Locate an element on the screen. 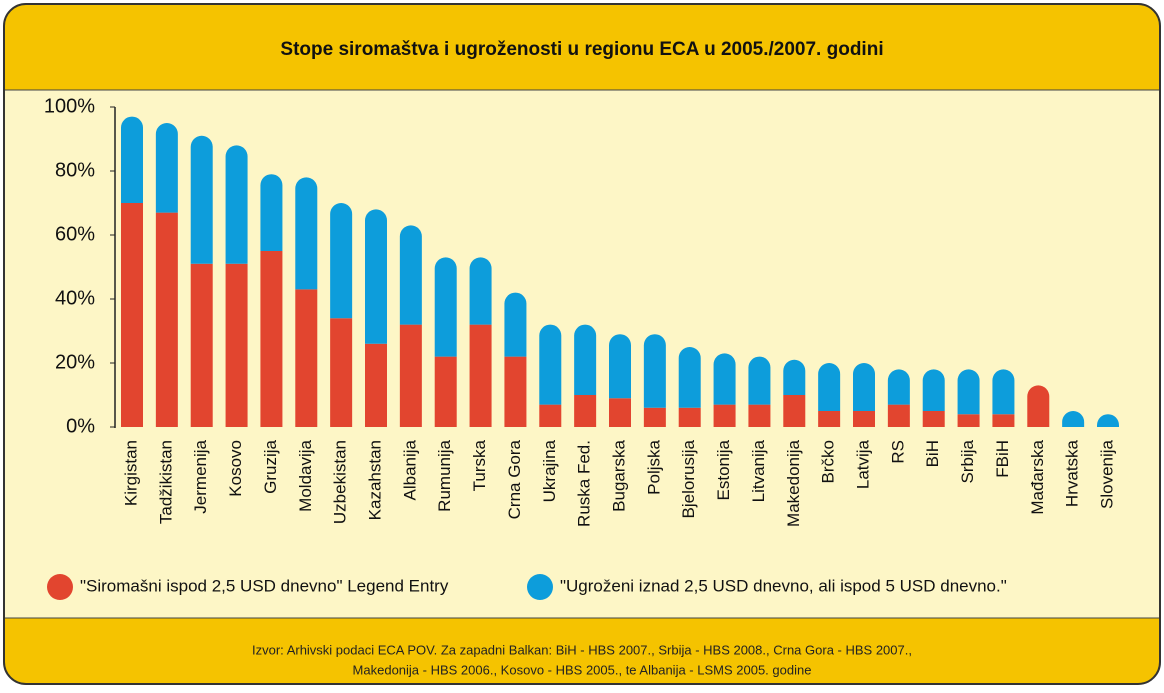 This screenshot has width=1164, height=693. x-tick-label: FBiH is located at coordinates (1002, 459).